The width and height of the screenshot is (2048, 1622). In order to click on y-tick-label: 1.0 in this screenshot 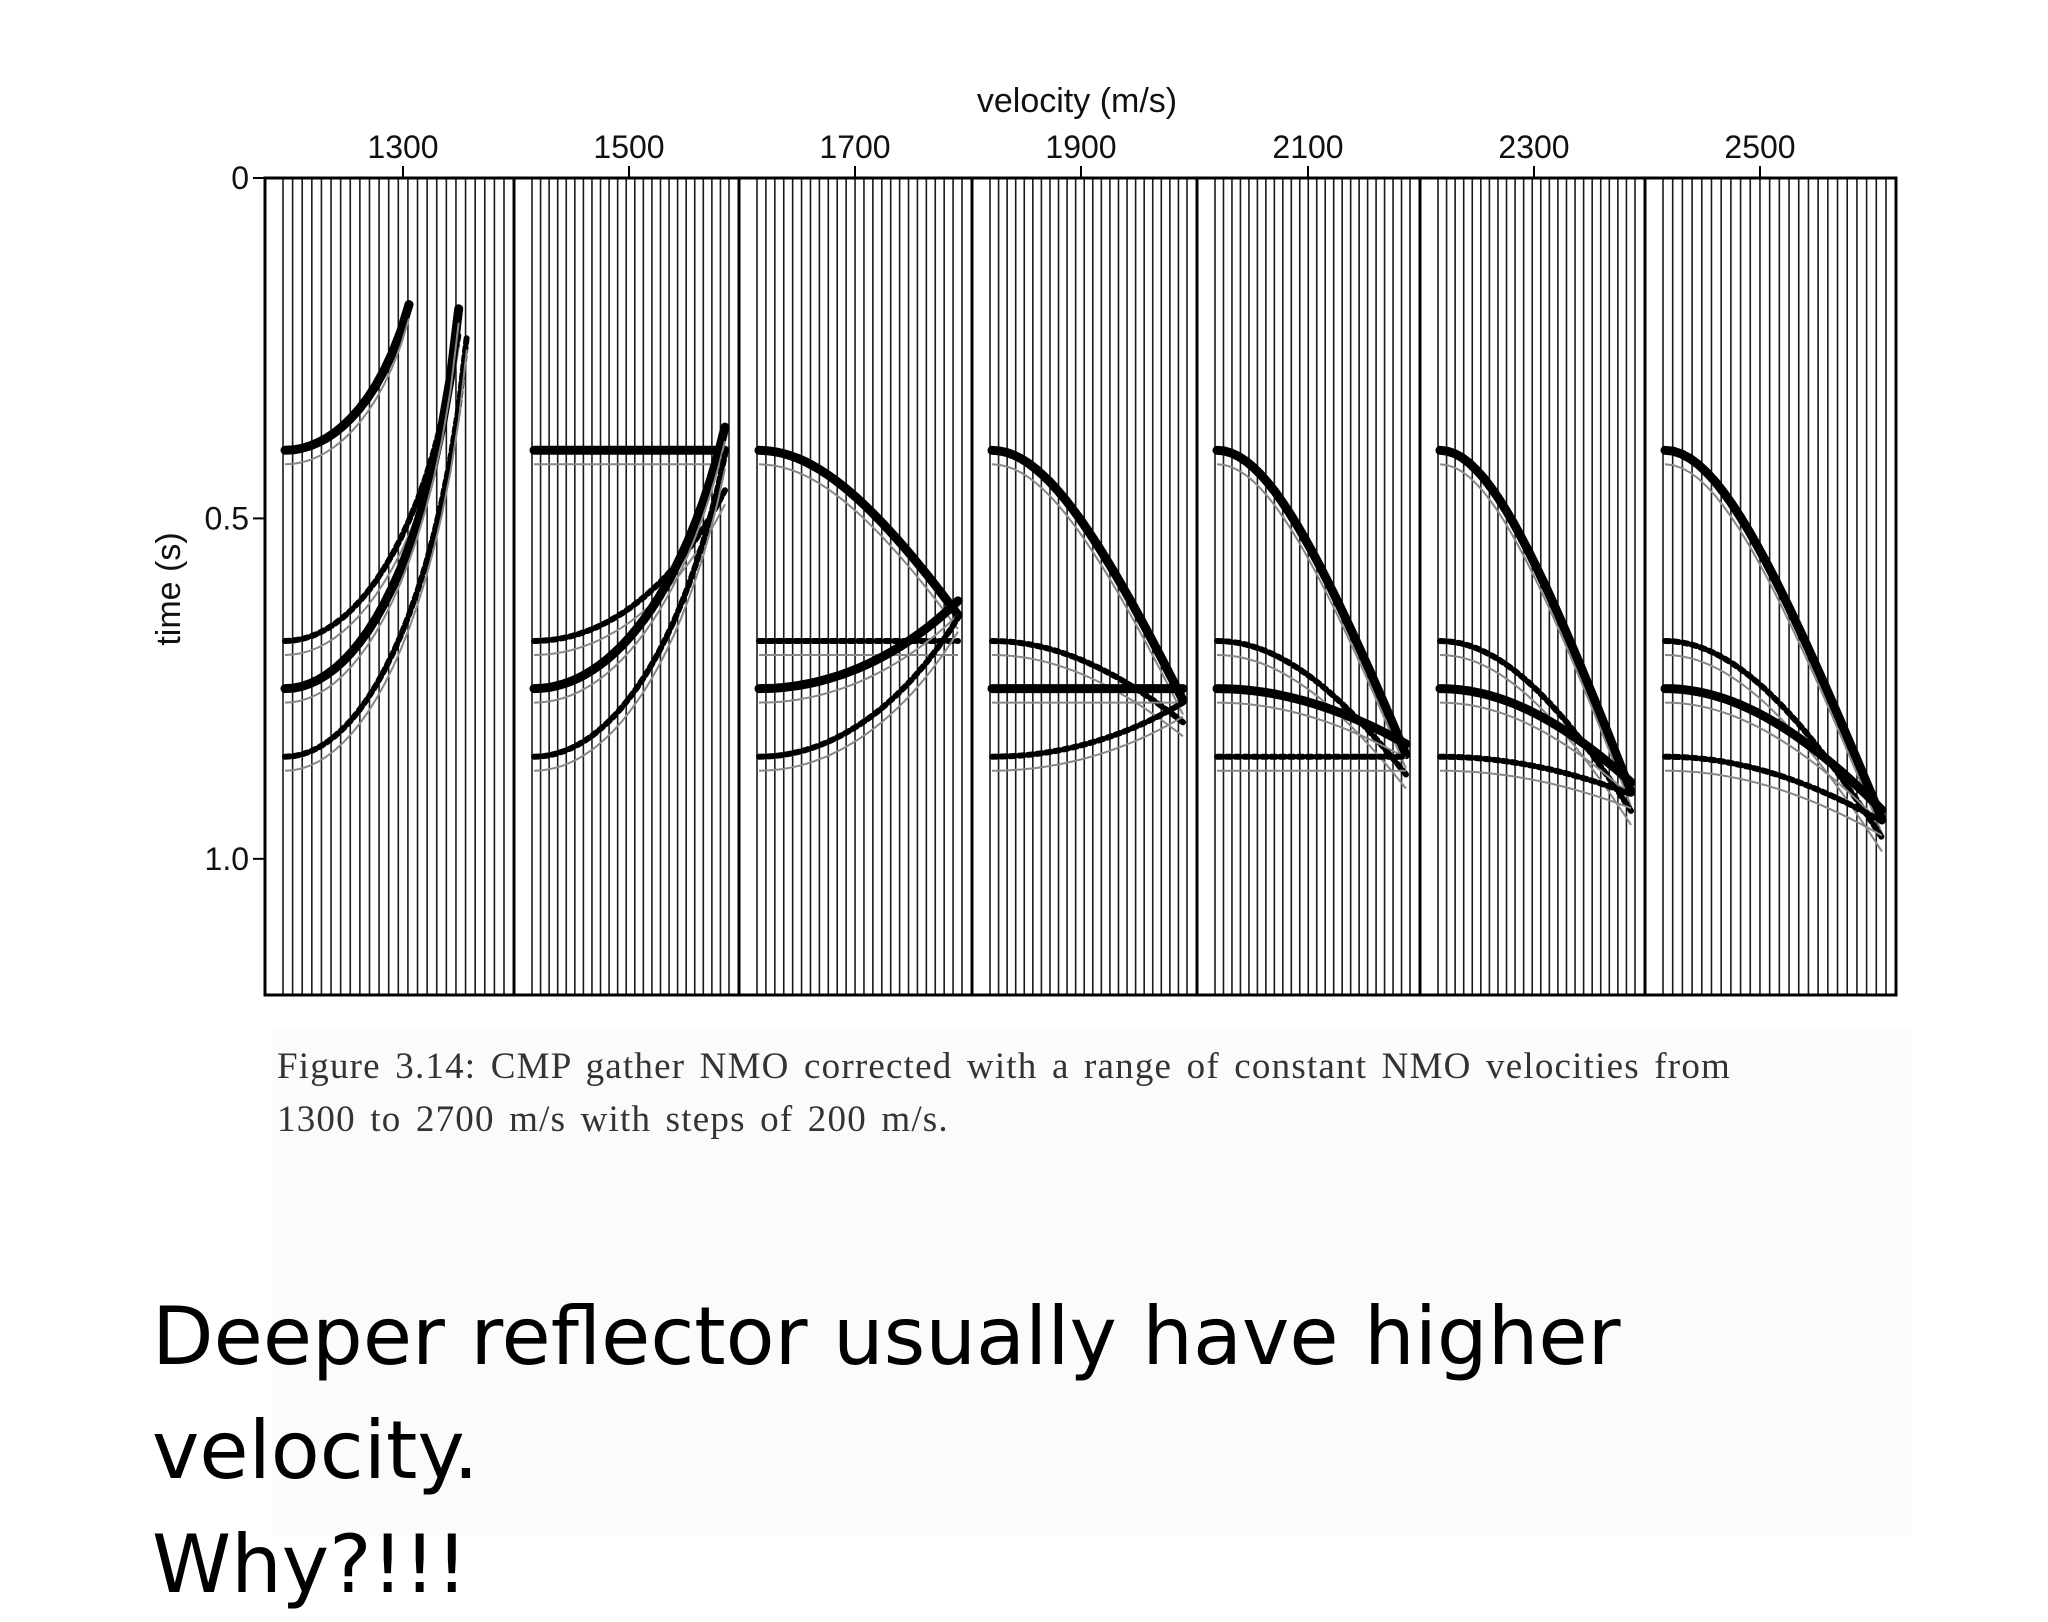, I will do `click(227, 859)`.